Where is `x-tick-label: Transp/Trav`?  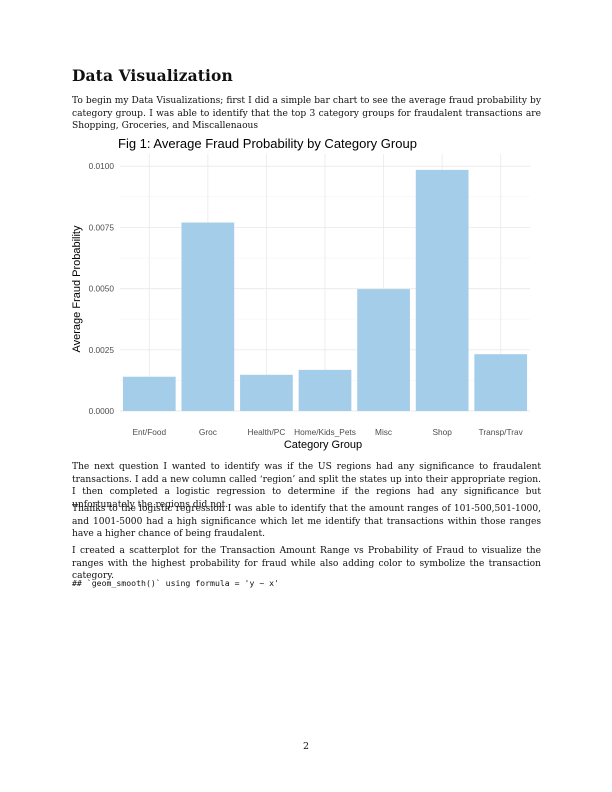
x-tick-label: Transp/Trav is located at coordinates (501, 432).